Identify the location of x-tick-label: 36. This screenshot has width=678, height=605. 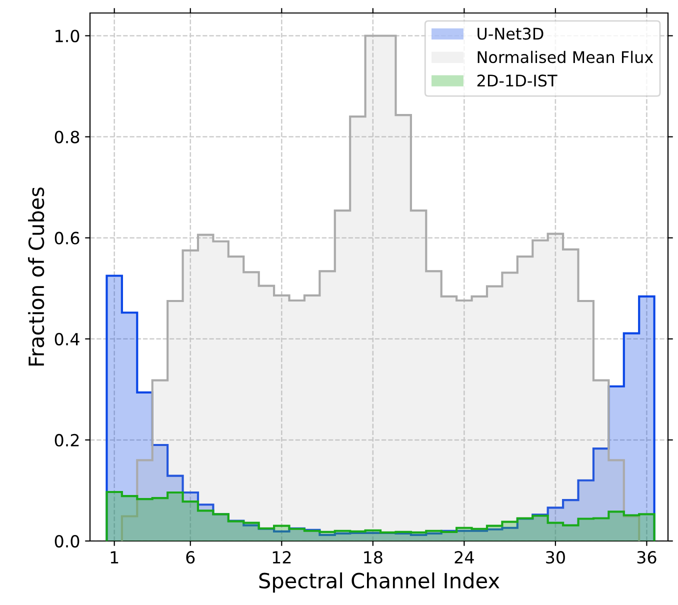
(646, 557).